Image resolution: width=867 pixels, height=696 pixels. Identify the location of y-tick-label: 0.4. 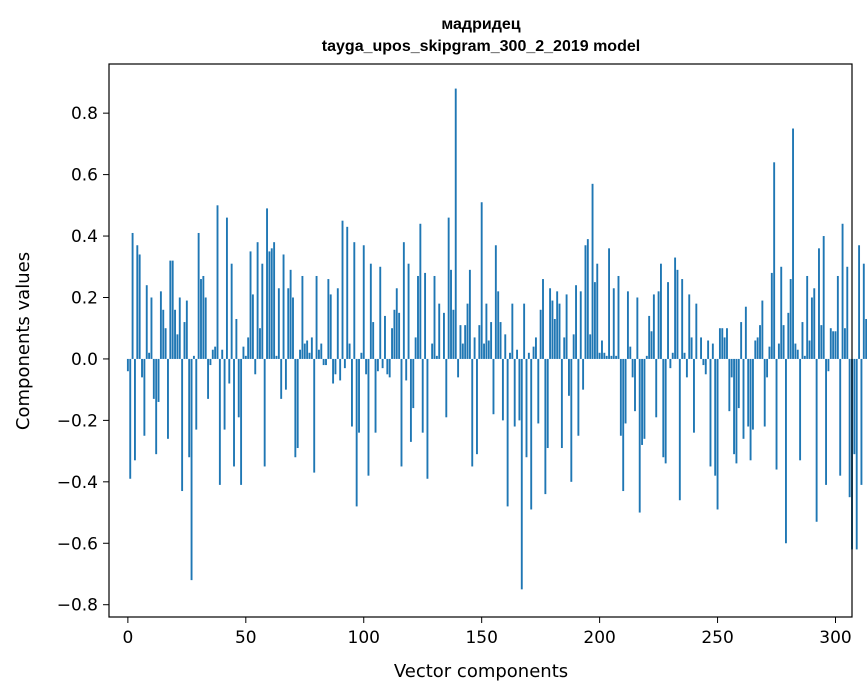
(84, 237).